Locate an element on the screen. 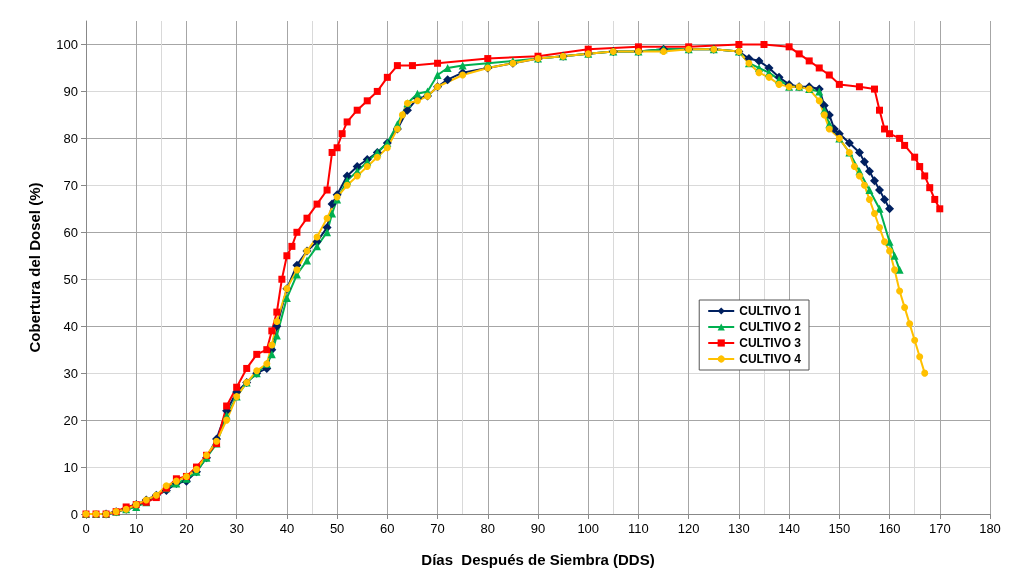 The width and height of the screenshot is (1009, 578). y-tick-label: 100 is located at coordinates (67, 44).